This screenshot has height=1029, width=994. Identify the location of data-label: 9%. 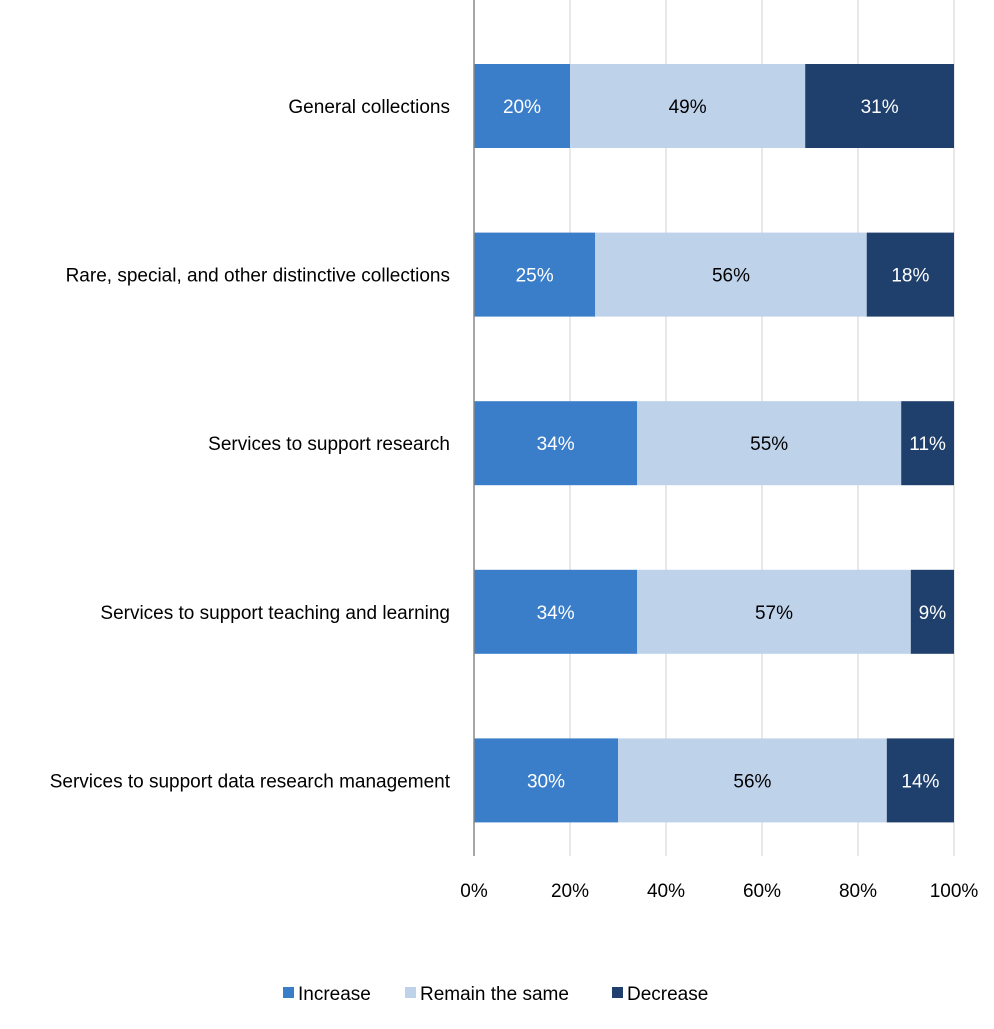
(933, 613).